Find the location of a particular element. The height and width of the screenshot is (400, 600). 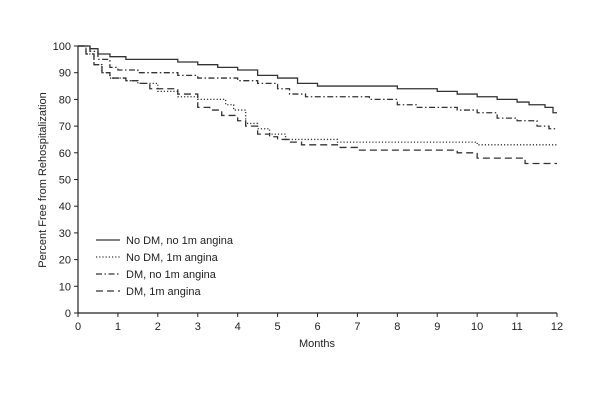

x-tick-label: 6 is located at coordinates (317, 327).